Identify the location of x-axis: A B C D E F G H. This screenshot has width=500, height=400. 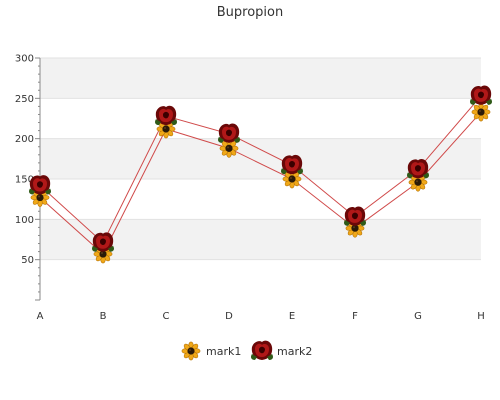
(261, 316).